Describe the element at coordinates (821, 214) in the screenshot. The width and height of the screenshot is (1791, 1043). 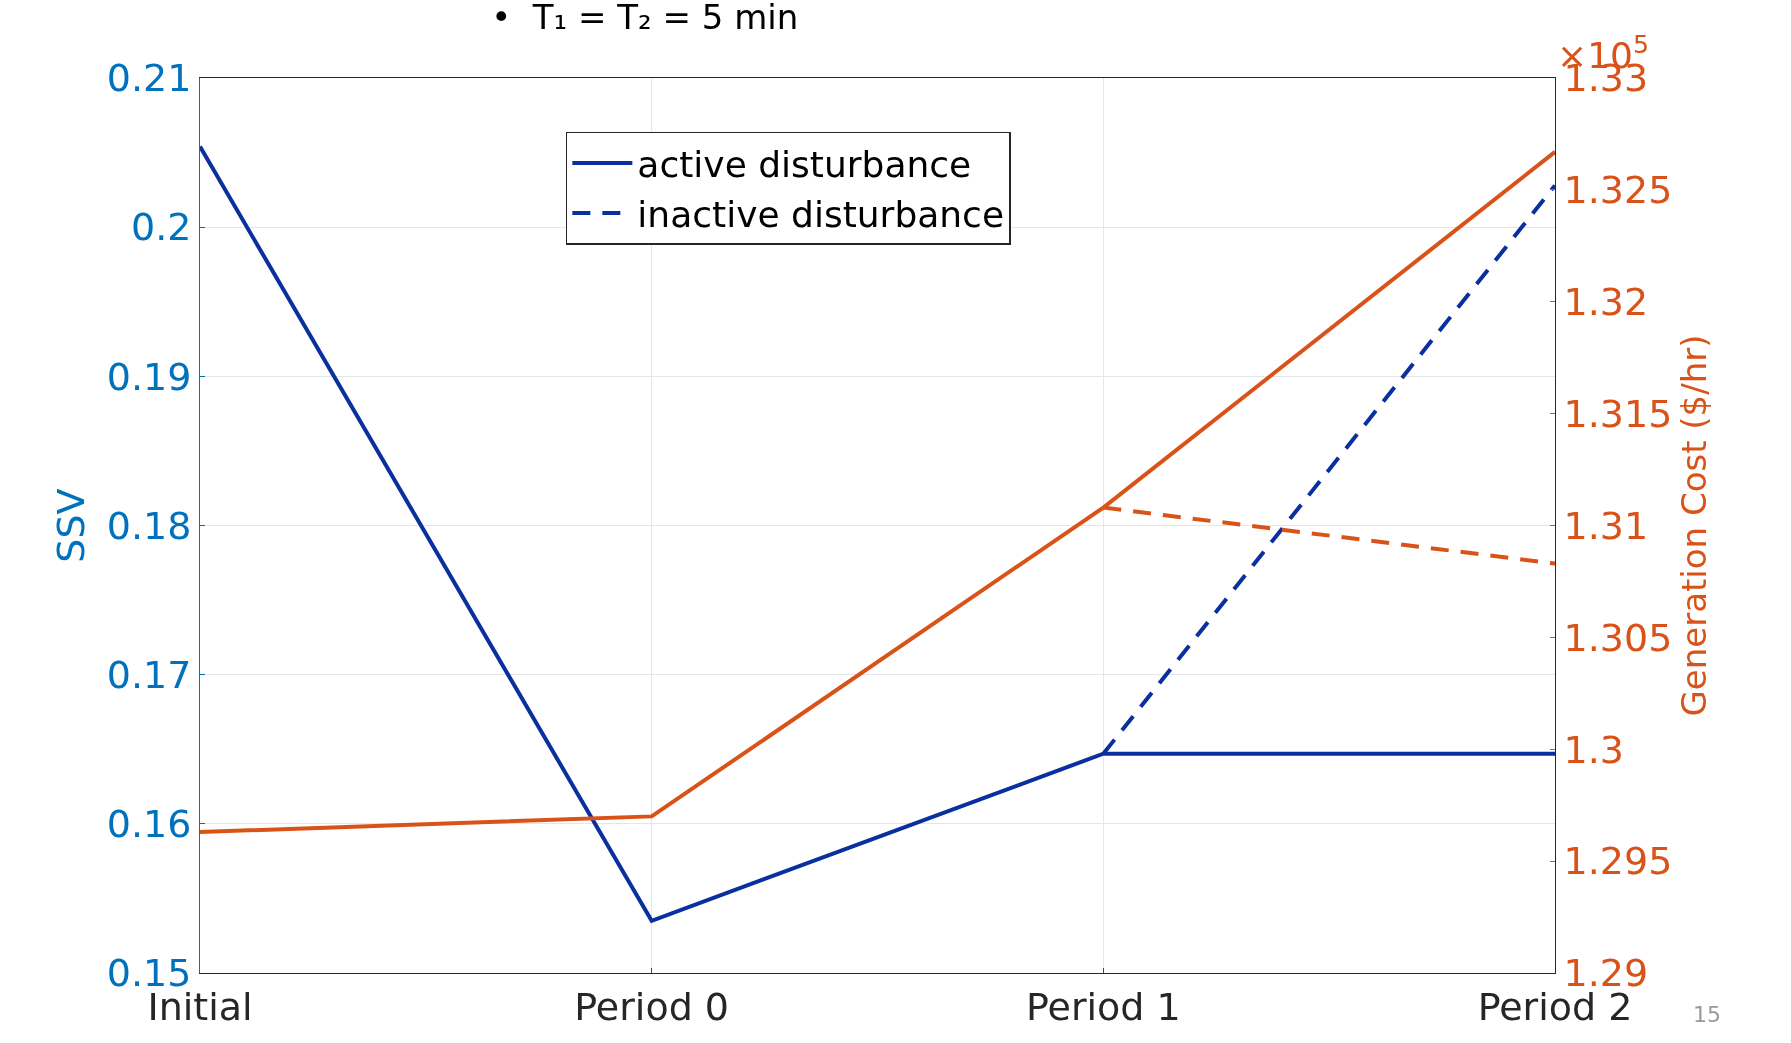
I see `legend-label: inactive disturbance` at that location.